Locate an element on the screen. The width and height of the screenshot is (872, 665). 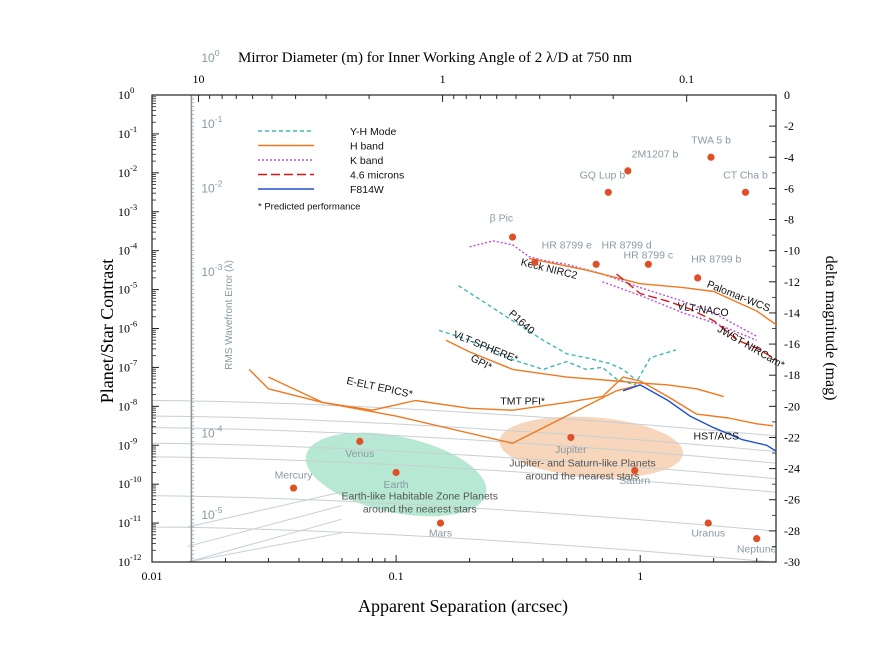
planet-label: Jupiter is located at coordinates (571, 450).